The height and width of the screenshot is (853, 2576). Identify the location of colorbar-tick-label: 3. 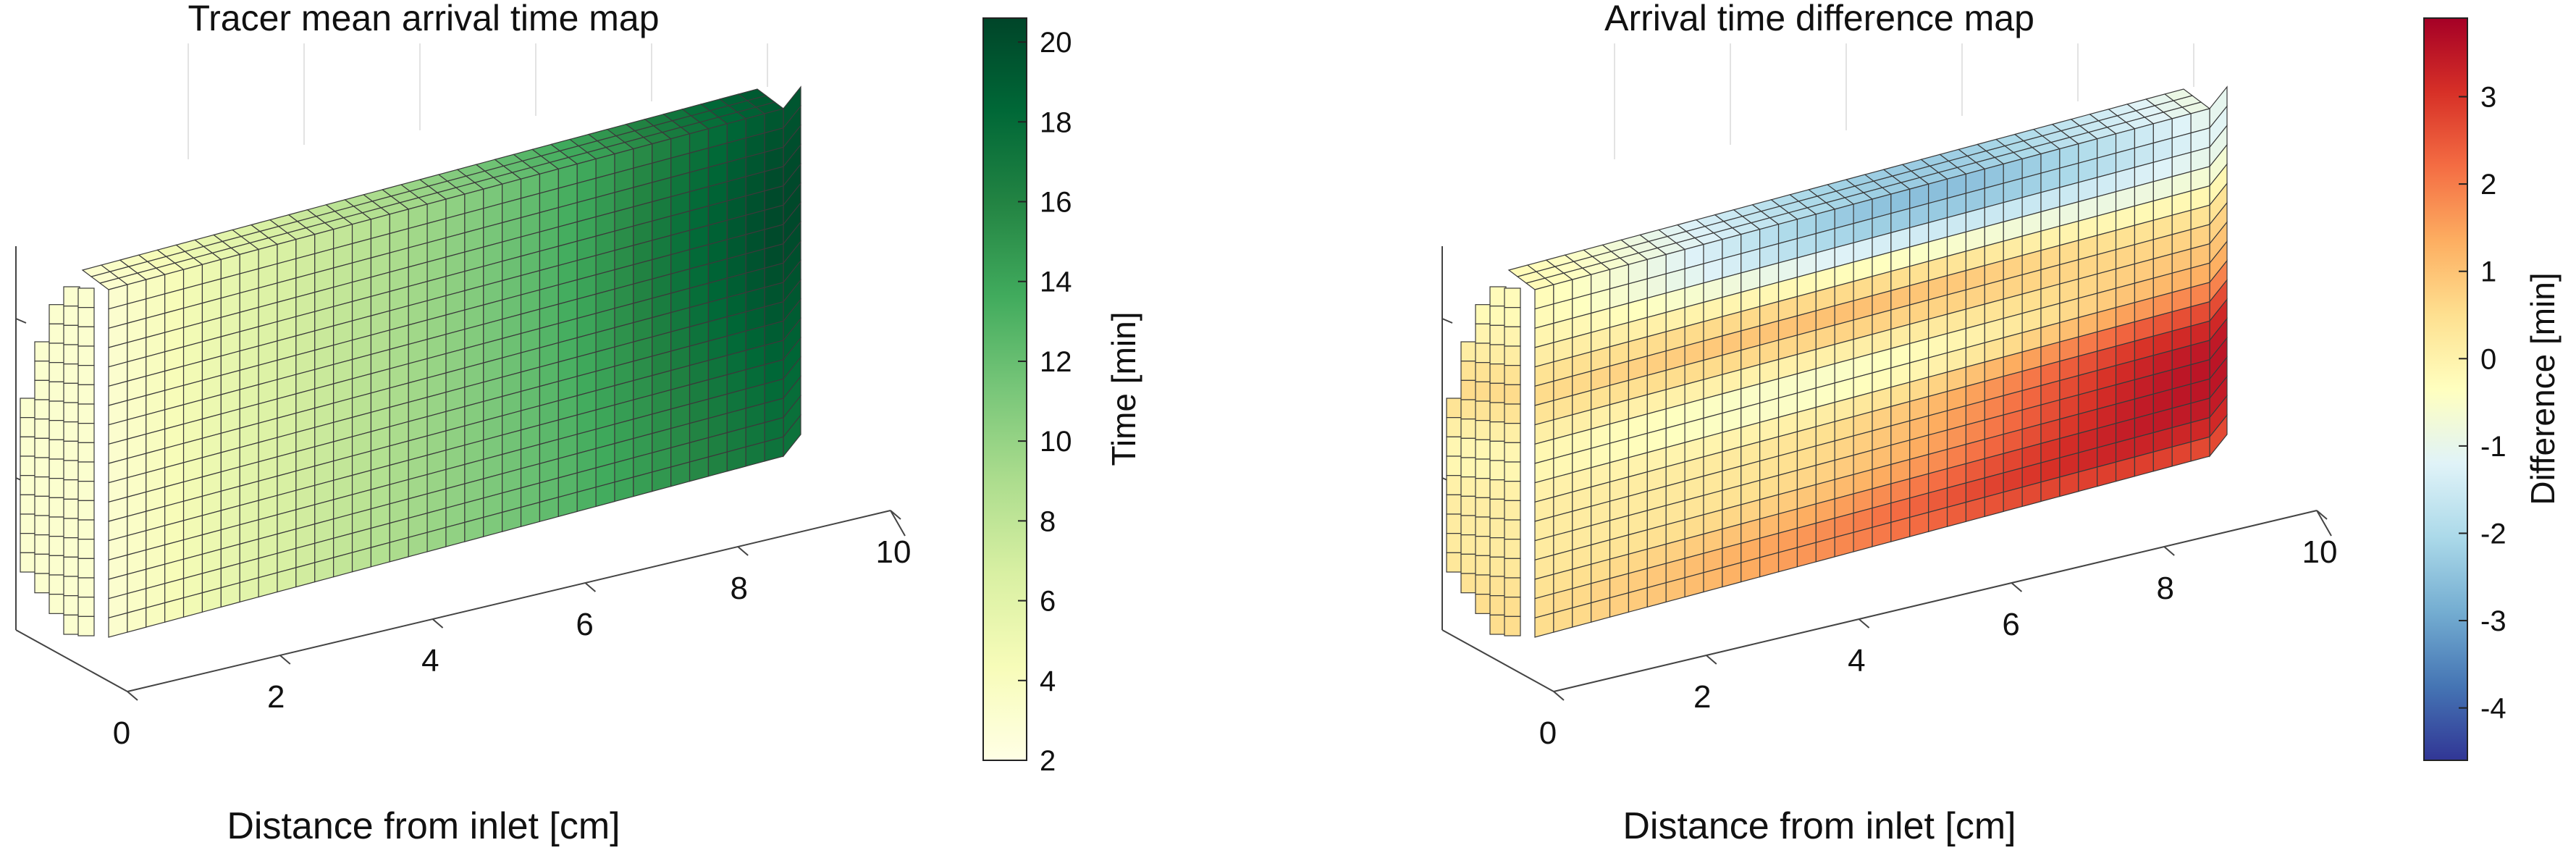
(2488, 98).